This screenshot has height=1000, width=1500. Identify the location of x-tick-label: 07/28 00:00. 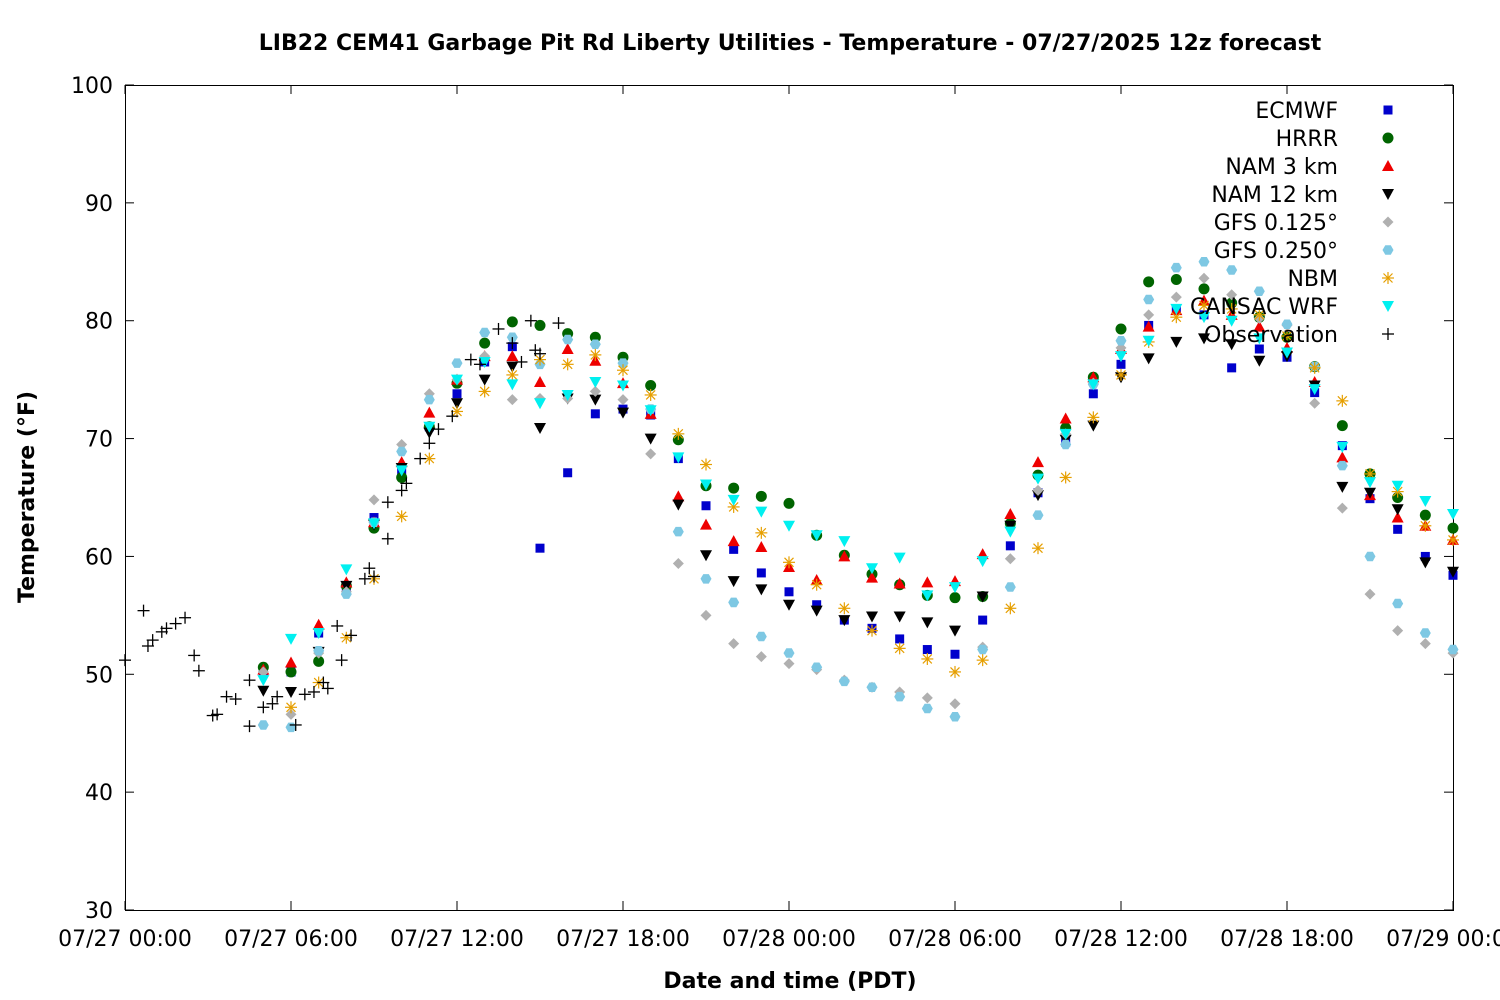
(789, 939).